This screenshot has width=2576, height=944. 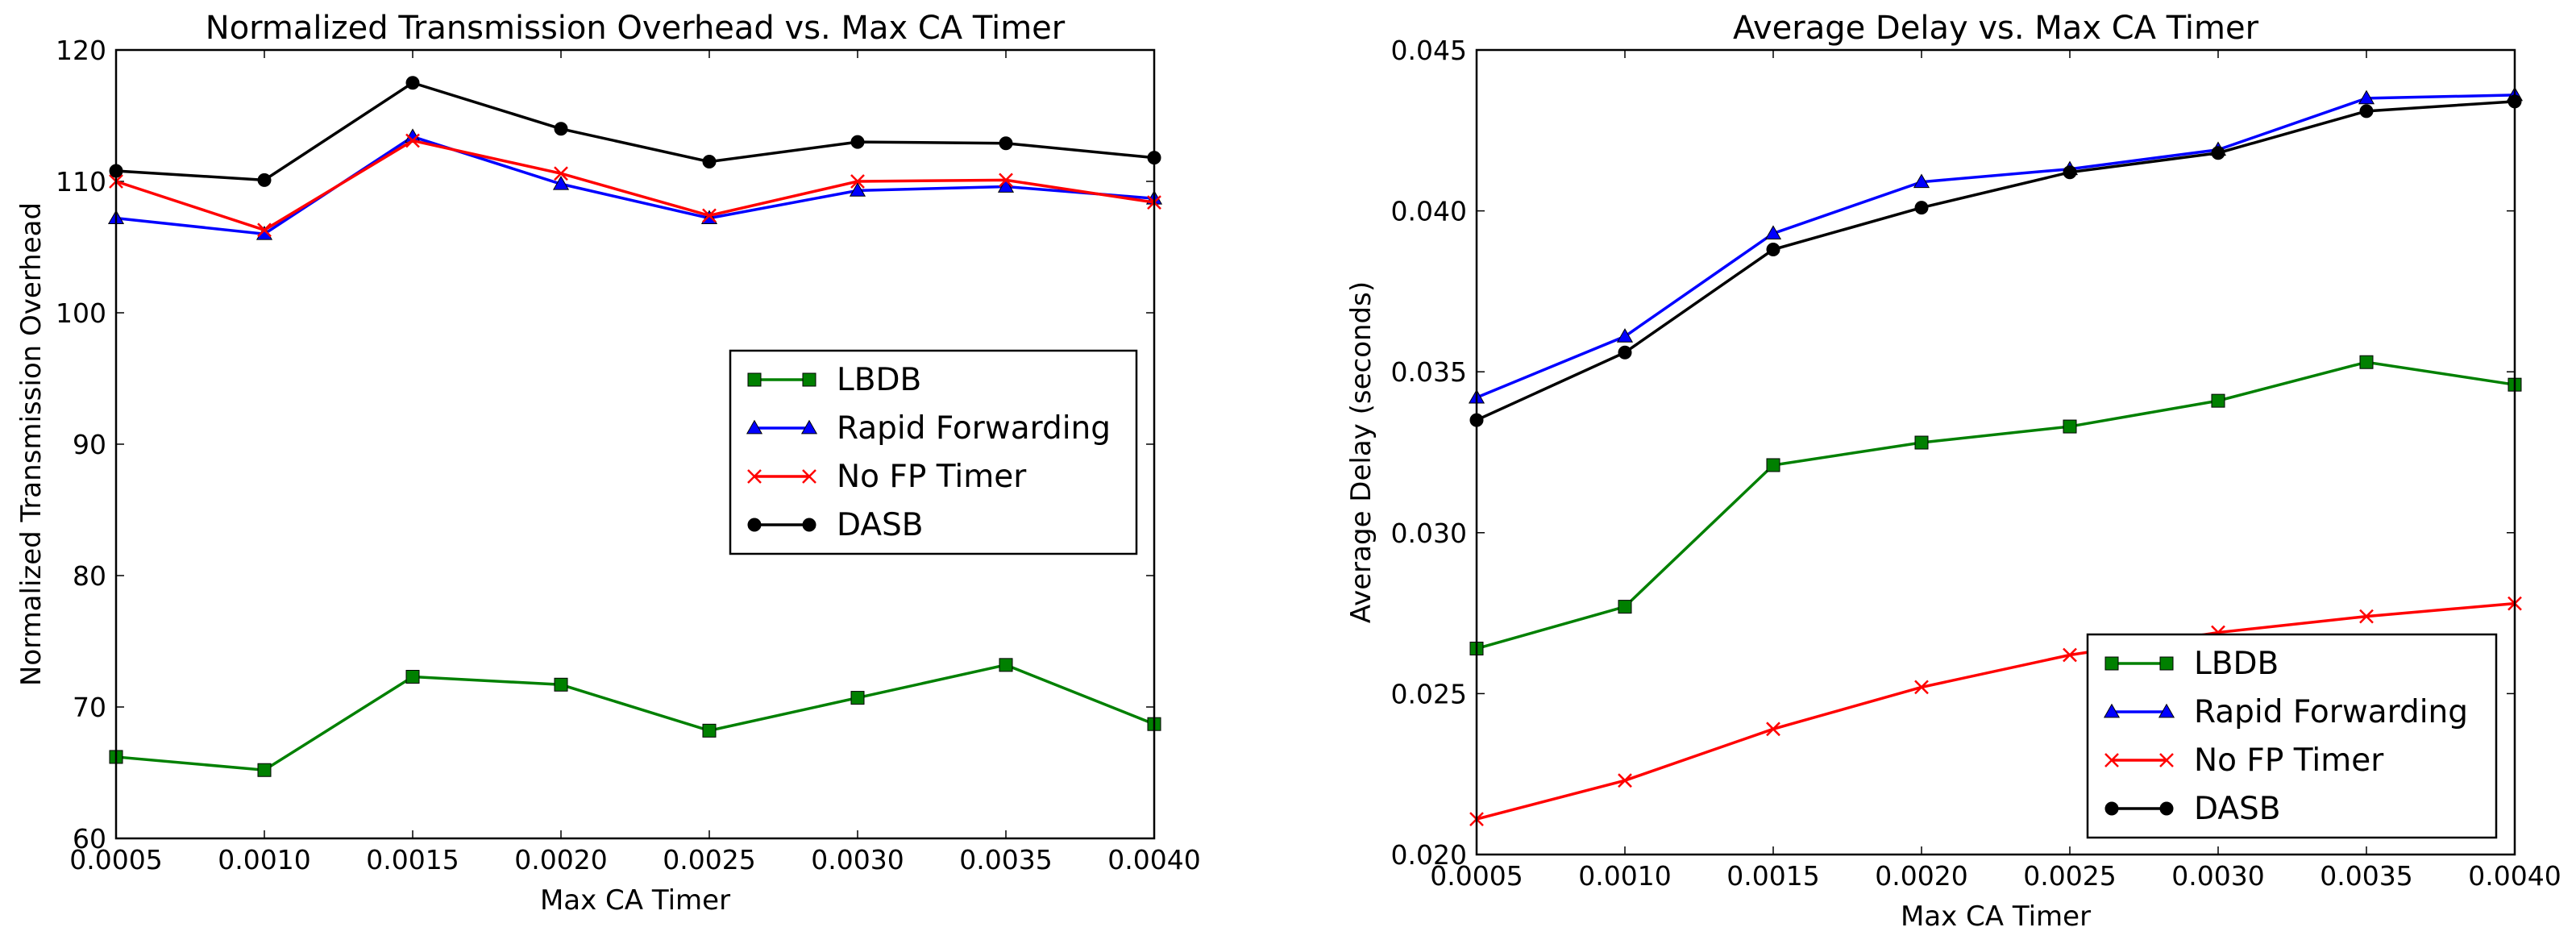 I want to click on y-tick-label: 0.030, so click(x=1429, y=533).